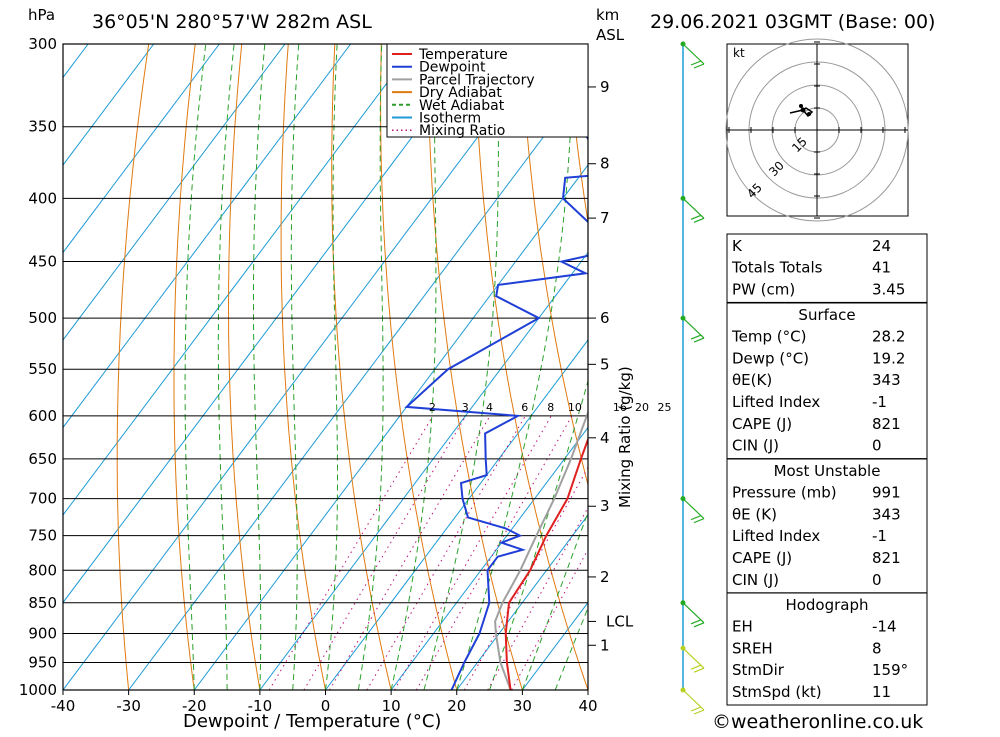  What do you see at coordinates (881, 268) in the screenshot?
I see `stats-value: 41` at bounding box center [881, 268].